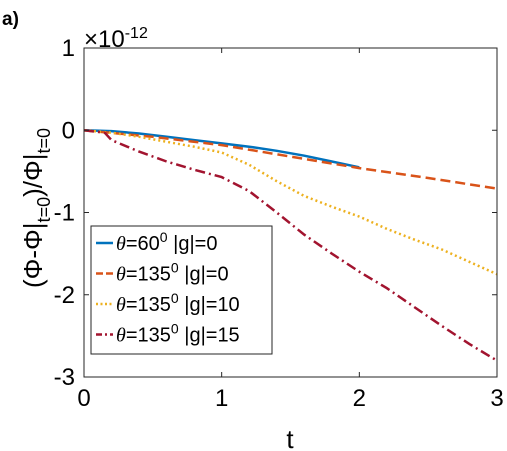  I want to click on panel-label: a), so click(10, 19).